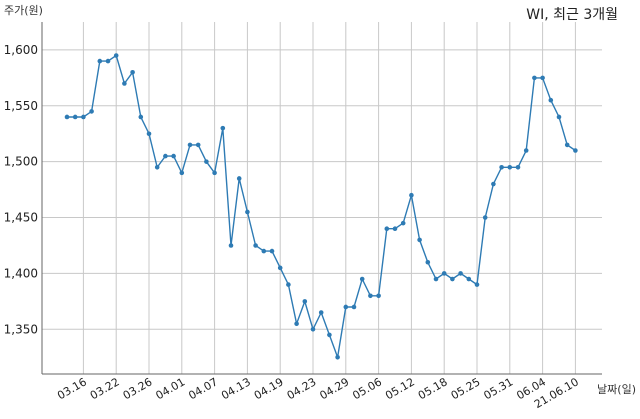 The width and height of the screenshot is (640, 419). What do you see at coordinates (269, 388) in the screenshot?
I see `x-tick-label: 04.19` at bounding box center [269, 388].